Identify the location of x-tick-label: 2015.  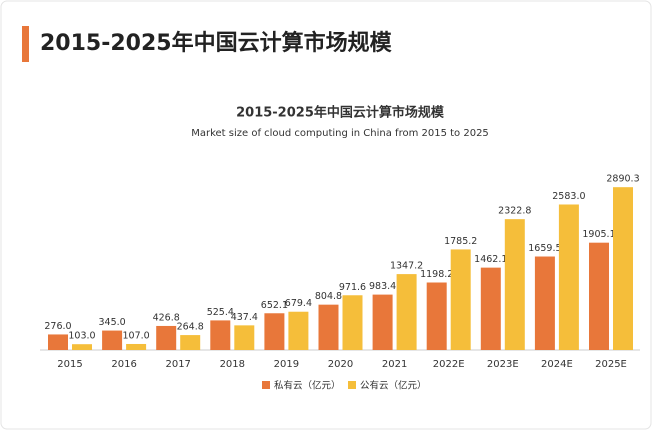
(69, 364).